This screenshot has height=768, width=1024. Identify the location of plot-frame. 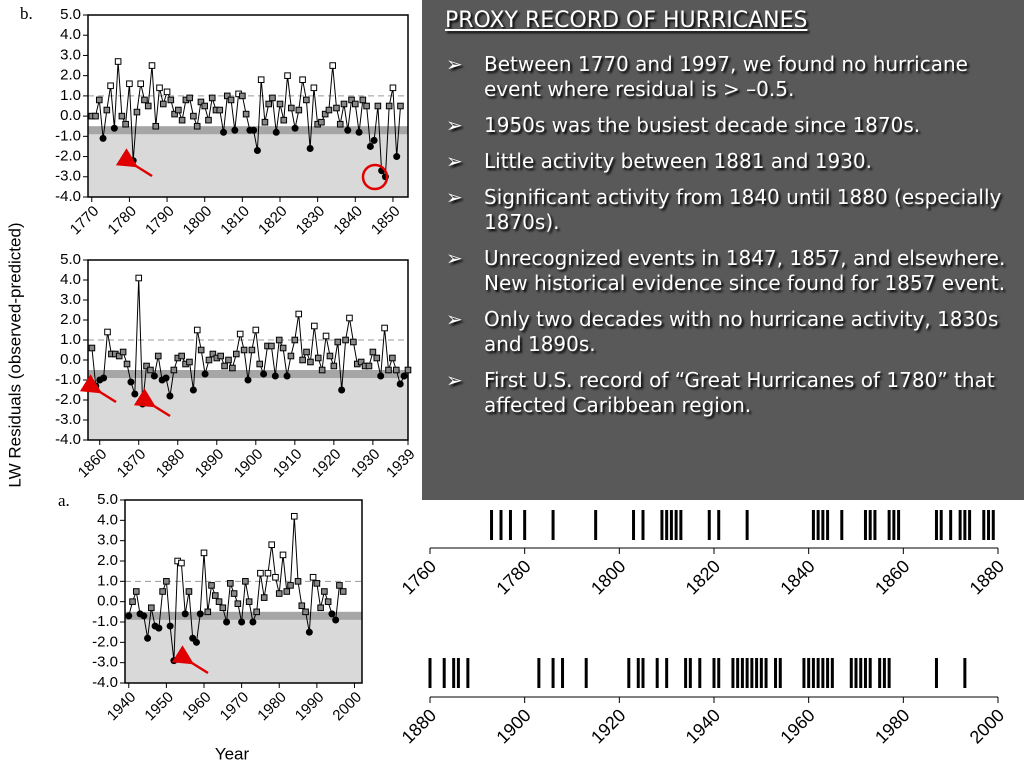
(248, 350).